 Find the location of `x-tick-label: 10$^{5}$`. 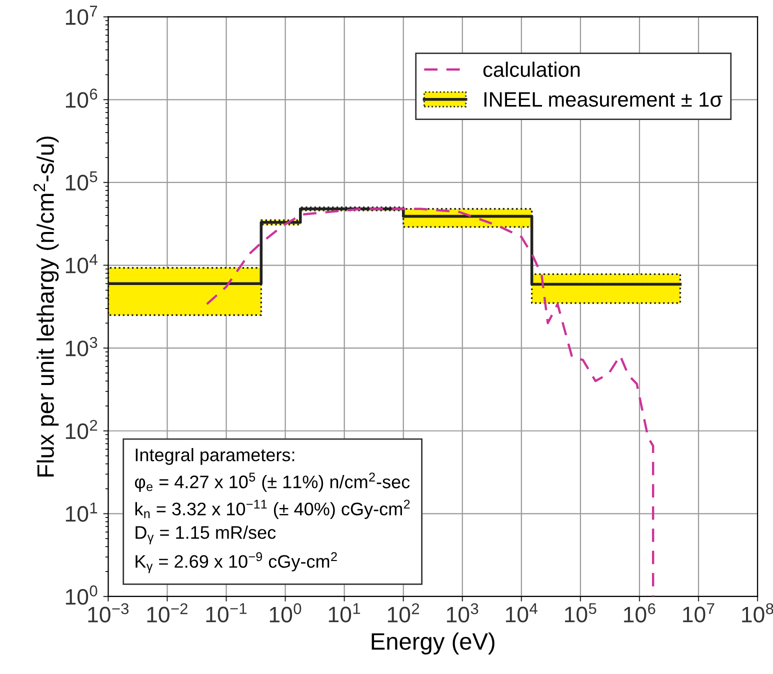

x-tick-label: 10$^{5}$ is located at coordinates (580, 612).